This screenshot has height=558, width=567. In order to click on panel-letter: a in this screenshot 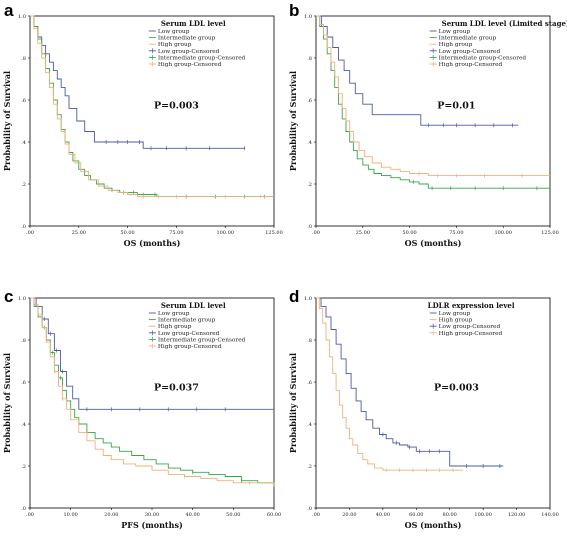, I will do `click(9, 10)`.